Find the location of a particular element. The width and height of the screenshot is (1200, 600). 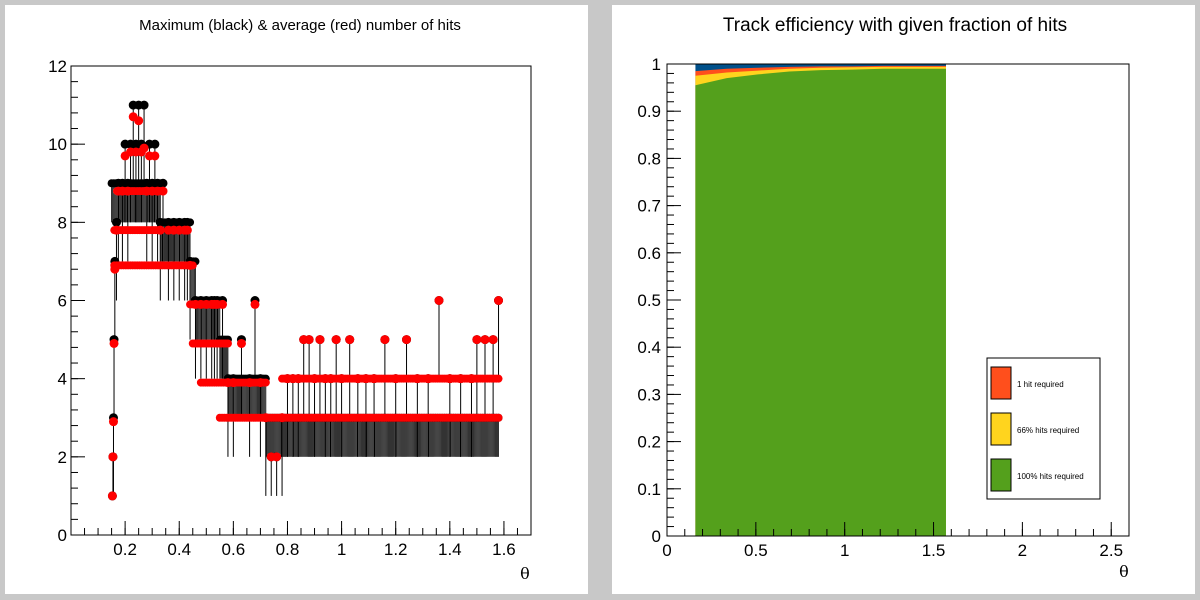

y-tick-label: 2 is located at coordinates (62, 457).